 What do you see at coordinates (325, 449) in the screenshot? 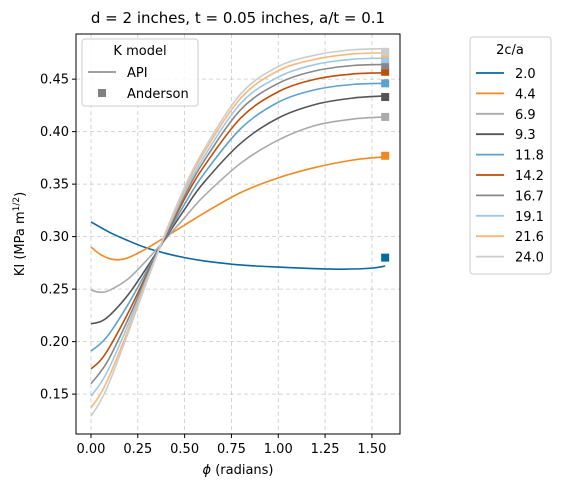
I see `x-tick-label: 1.25` at bounding box center [325, 449].